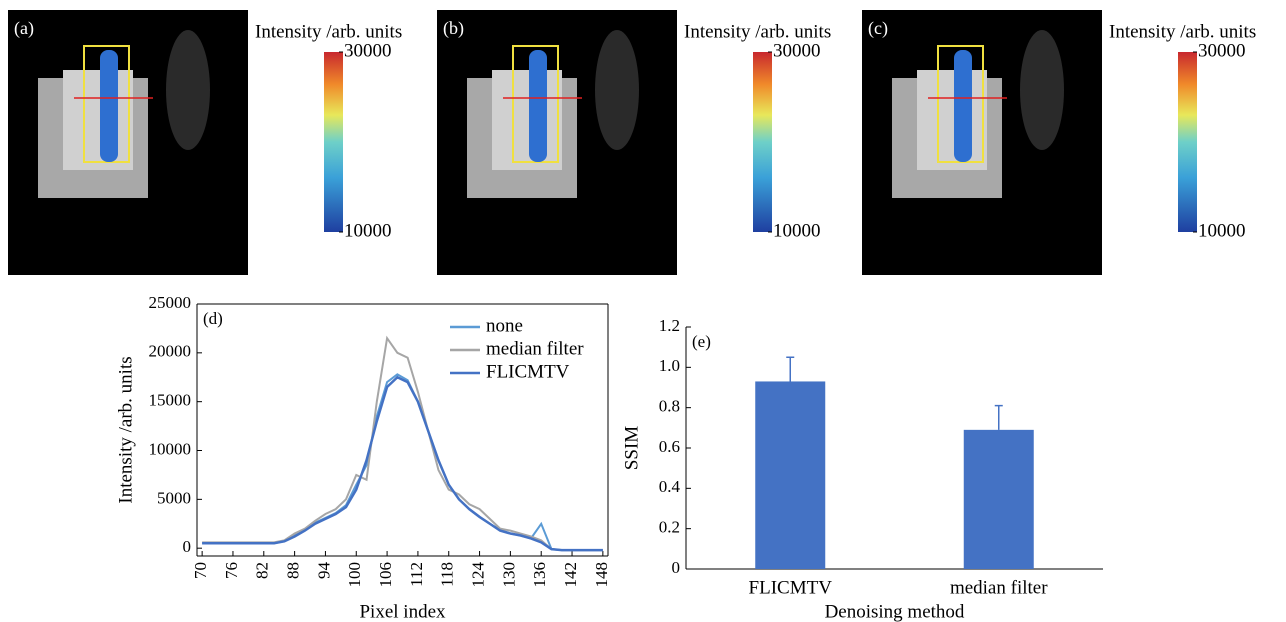  What do you see at coordinates (601, 575) in the screenshot?
I see `x-tick-label: 148` at bounding box center [601, 575].